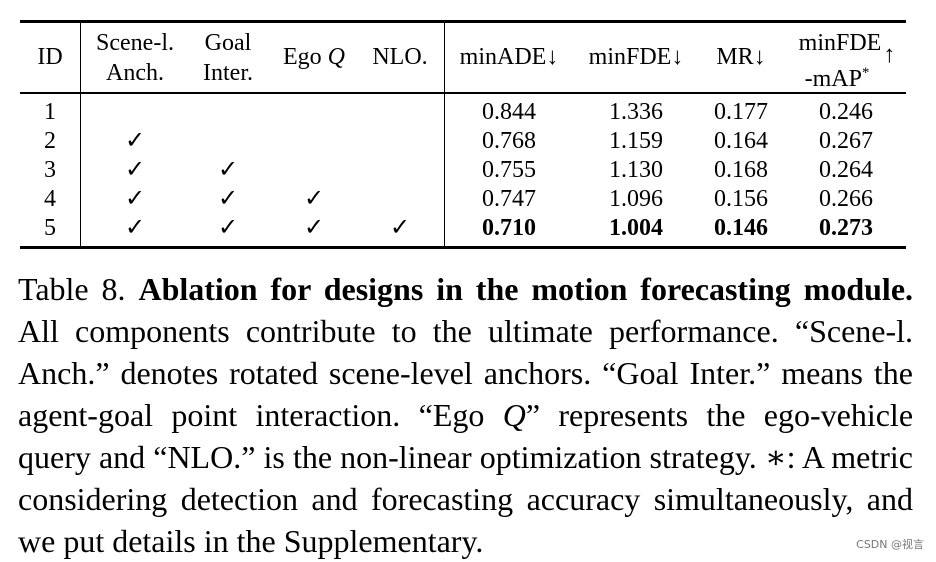 The image size is (936, 562). What do you see at coordinates (50, 57) in the screenshot?
I see `header-id: ID` at bounding box center [50, 57].